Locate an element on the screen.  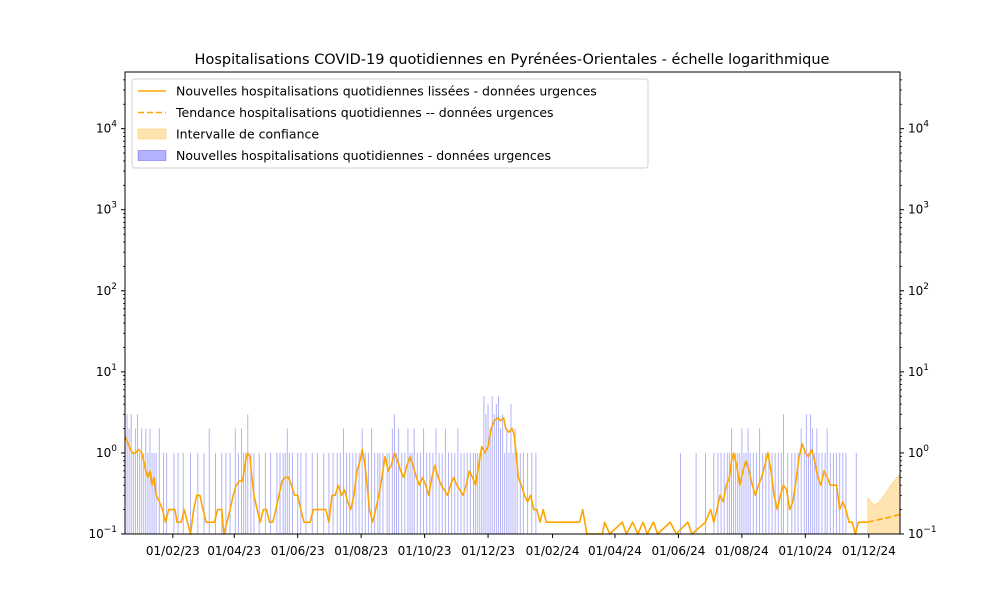
x-tick-label: 01/08/23 is located at coordinates (361, 551).